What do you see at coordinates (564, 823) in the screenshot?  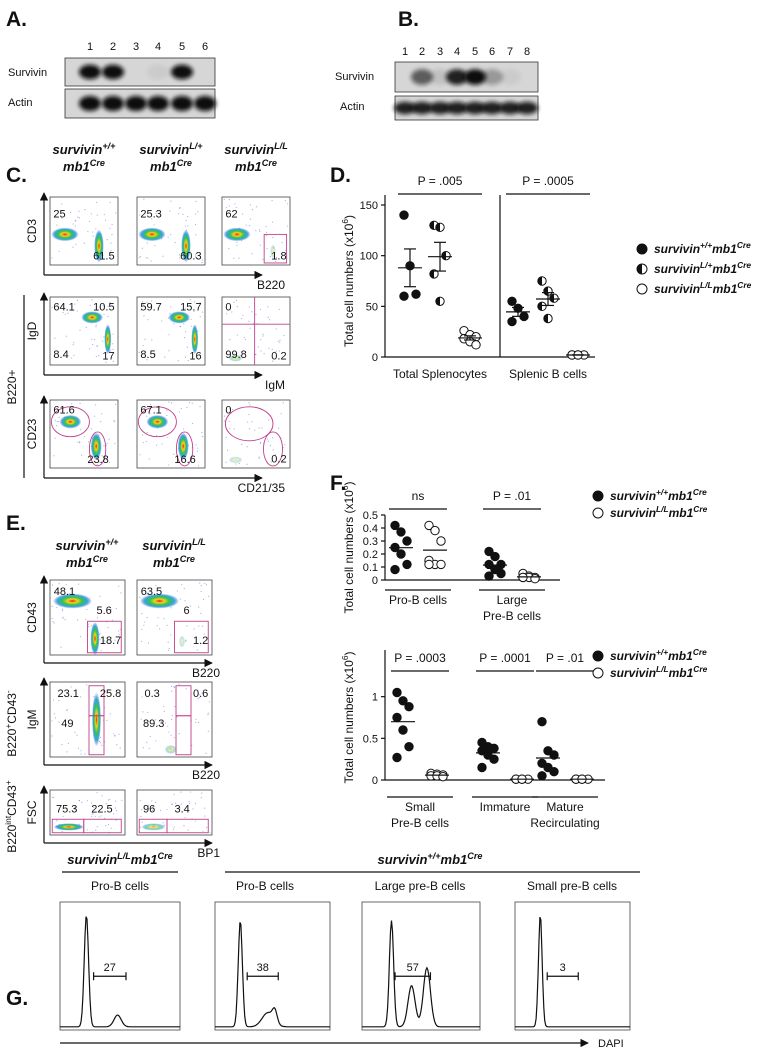 I see `category-label: Recirculating` at bounding box center [564, 823].